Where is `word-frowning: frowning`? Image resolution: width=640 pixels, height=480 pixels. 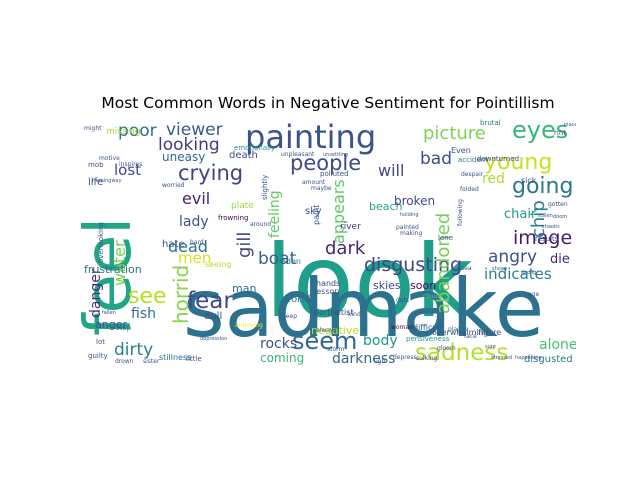 word-frowning: frowning is located at coordinates (233, 218).